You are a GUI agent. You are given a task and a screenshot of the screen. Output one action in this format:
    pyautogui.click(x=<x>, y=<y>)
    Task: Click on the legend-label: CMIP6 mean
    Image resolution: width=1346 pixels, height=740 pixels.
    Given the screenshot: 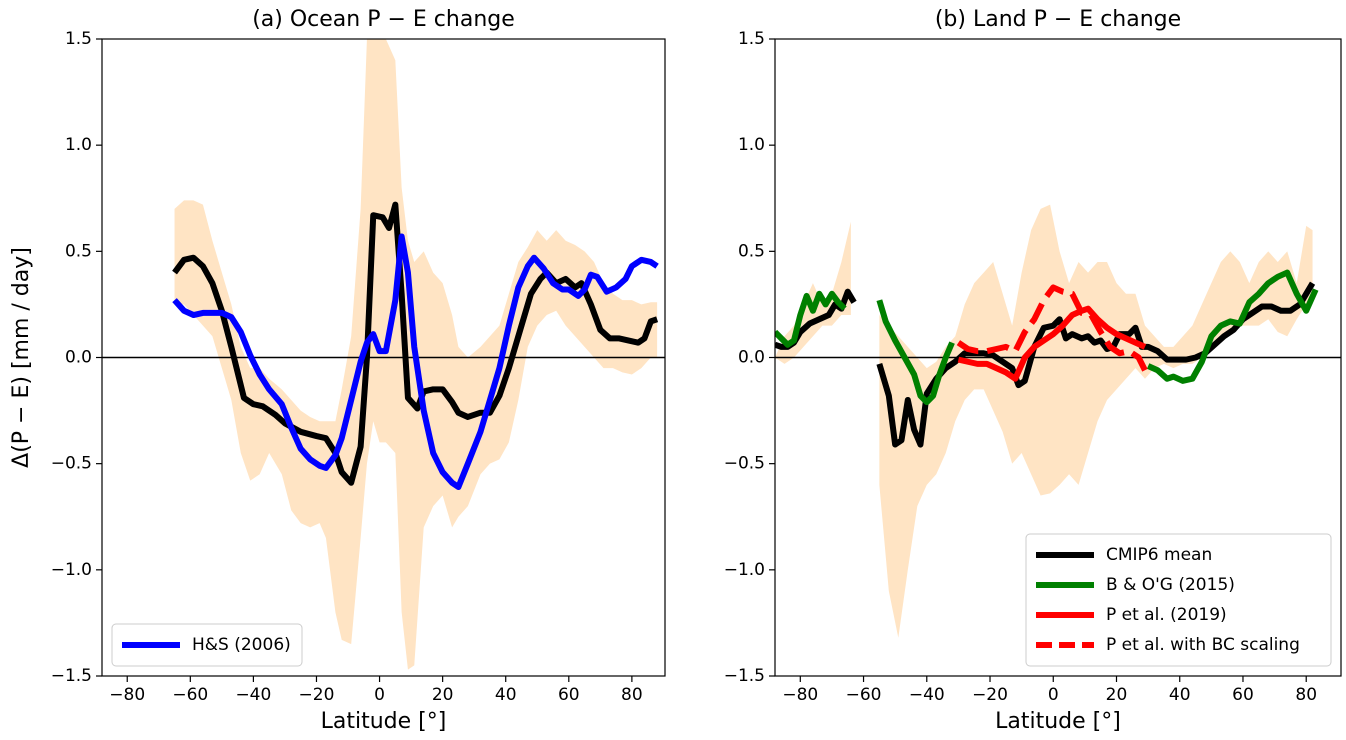 What is the action you would take?
    pyautogui.click(x=1159, y=555)
    